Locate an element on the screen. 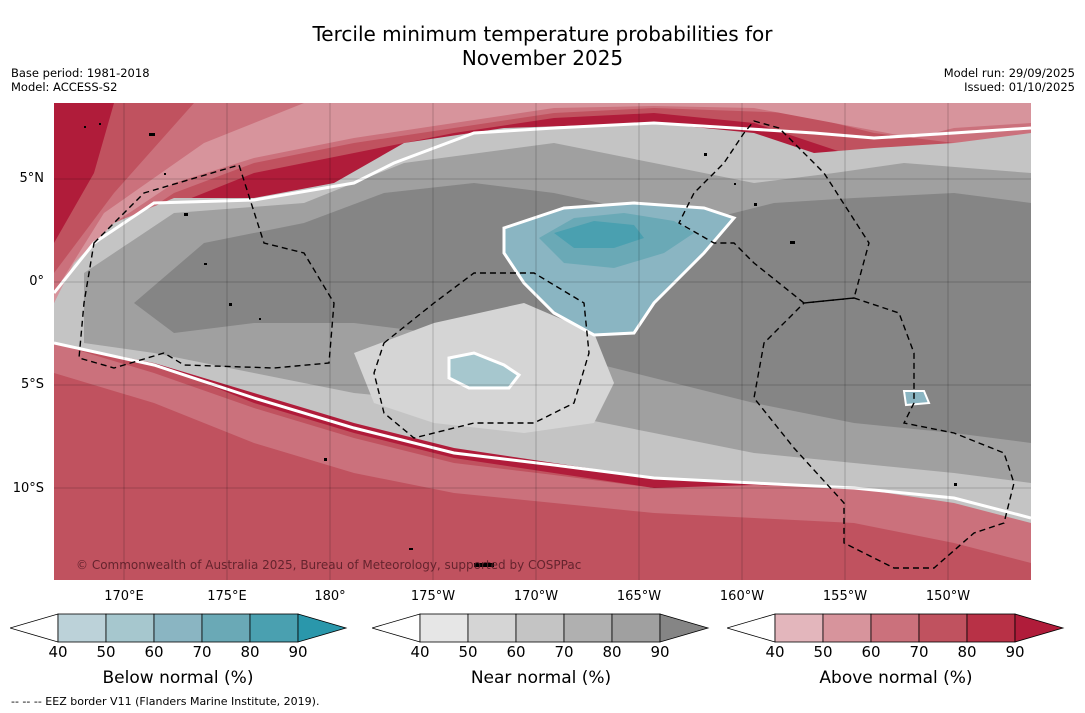 The height and width of the screenshot is (713, 1085). lon-label-160w: 160°W is located at coordinates (742, 596).